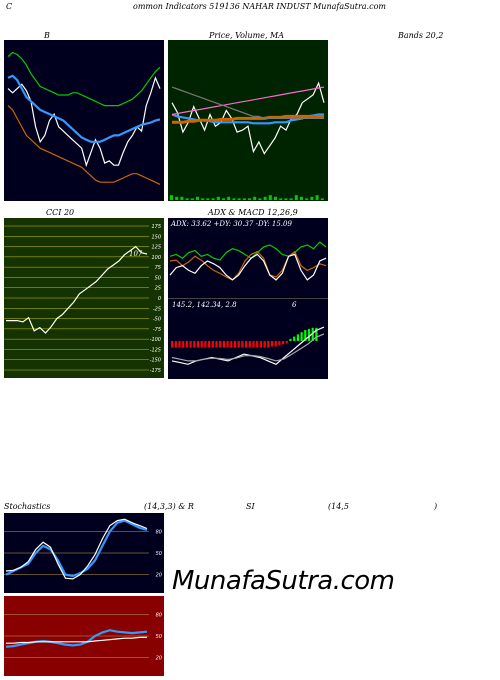  Describe the element at coordinates (159, 576) in the screenshot. I see `stoch-tick-2: 20` at that location.